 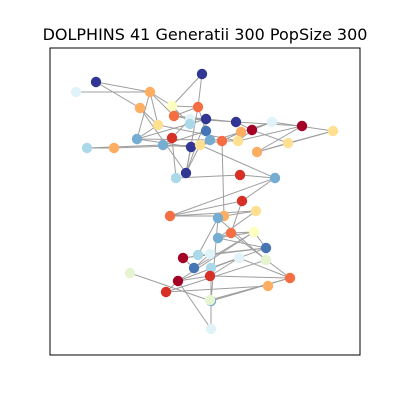 What do you see at coordinates (205, 34) in the screenshot?
I see `figure-title: DOLPHINS 41 Generatii 300 PopSize 300` at bounding box center [205, 34].